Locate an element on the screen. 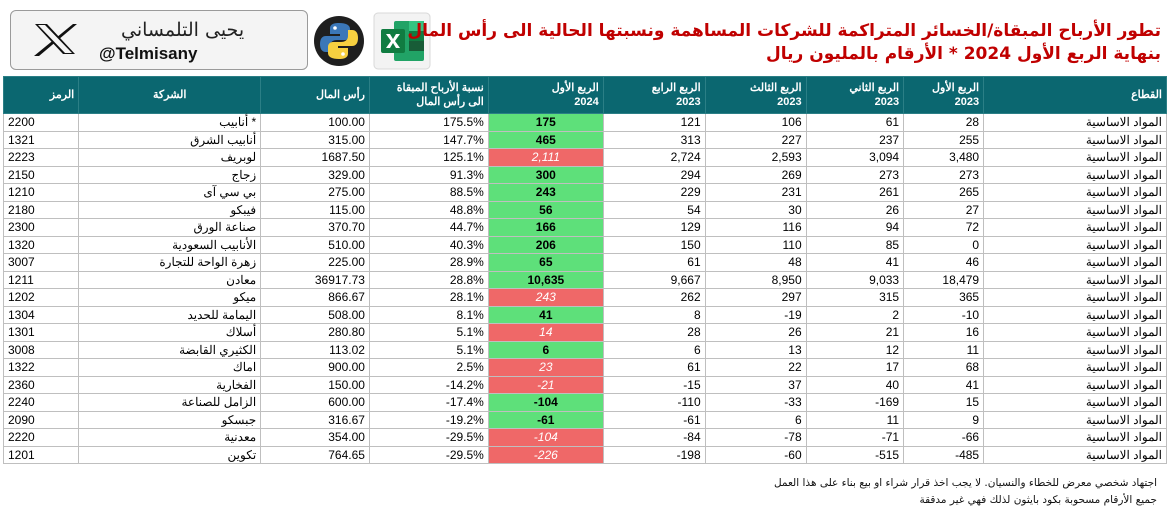 The height and width of the screenshot is (516, 1167). cell-q3-2023: 116 is located at coordinates (755, 227).